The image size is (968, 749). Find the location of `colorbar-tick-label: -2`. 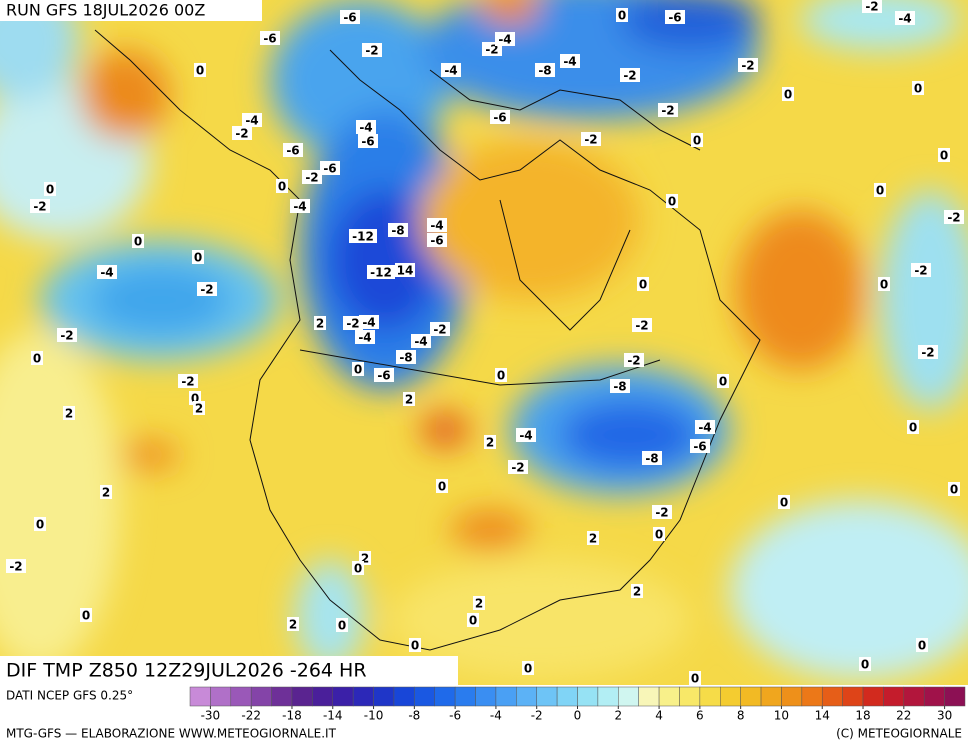

colorbar-tick-label: -2 is located at coordinates (537, 716).